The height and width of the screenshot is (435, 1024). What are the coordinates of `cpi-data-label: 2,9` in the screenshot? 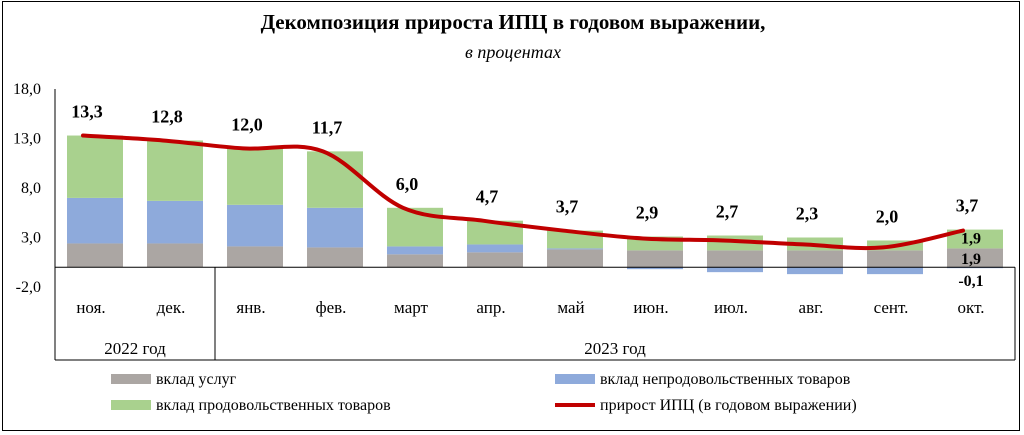 It's located at (647, 213).